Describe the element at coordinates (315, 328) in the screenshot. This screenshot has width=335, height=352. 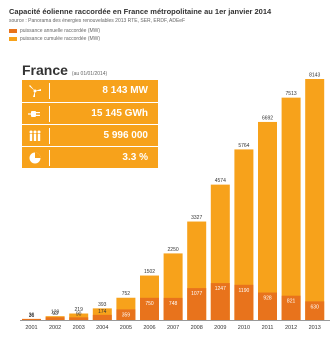
I see `x-tick-label-2013: 2013` at that location.